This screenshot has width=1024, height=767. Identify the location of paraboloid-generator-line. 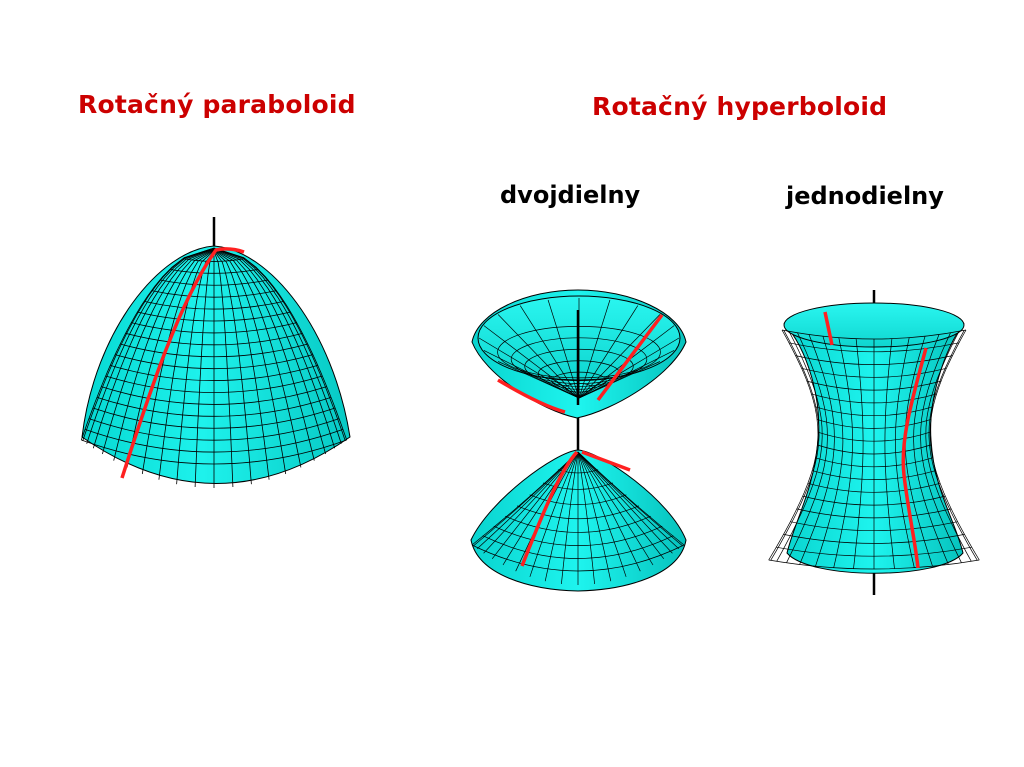
(182, 363).